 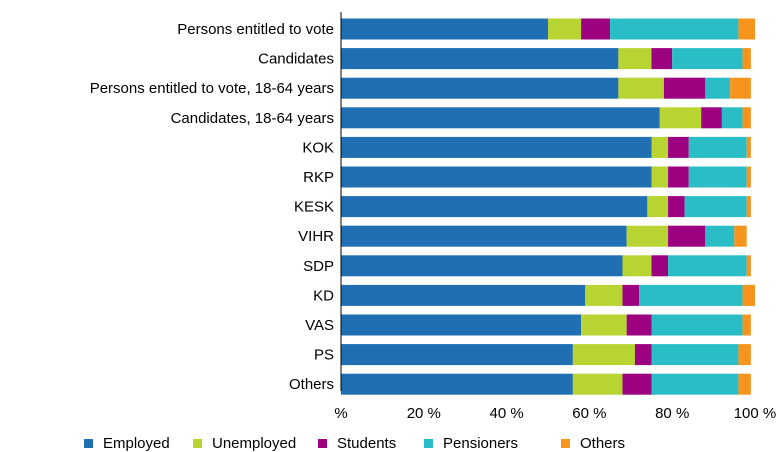 I want to click on x-tick-label: %, so click(x=340, y=413).